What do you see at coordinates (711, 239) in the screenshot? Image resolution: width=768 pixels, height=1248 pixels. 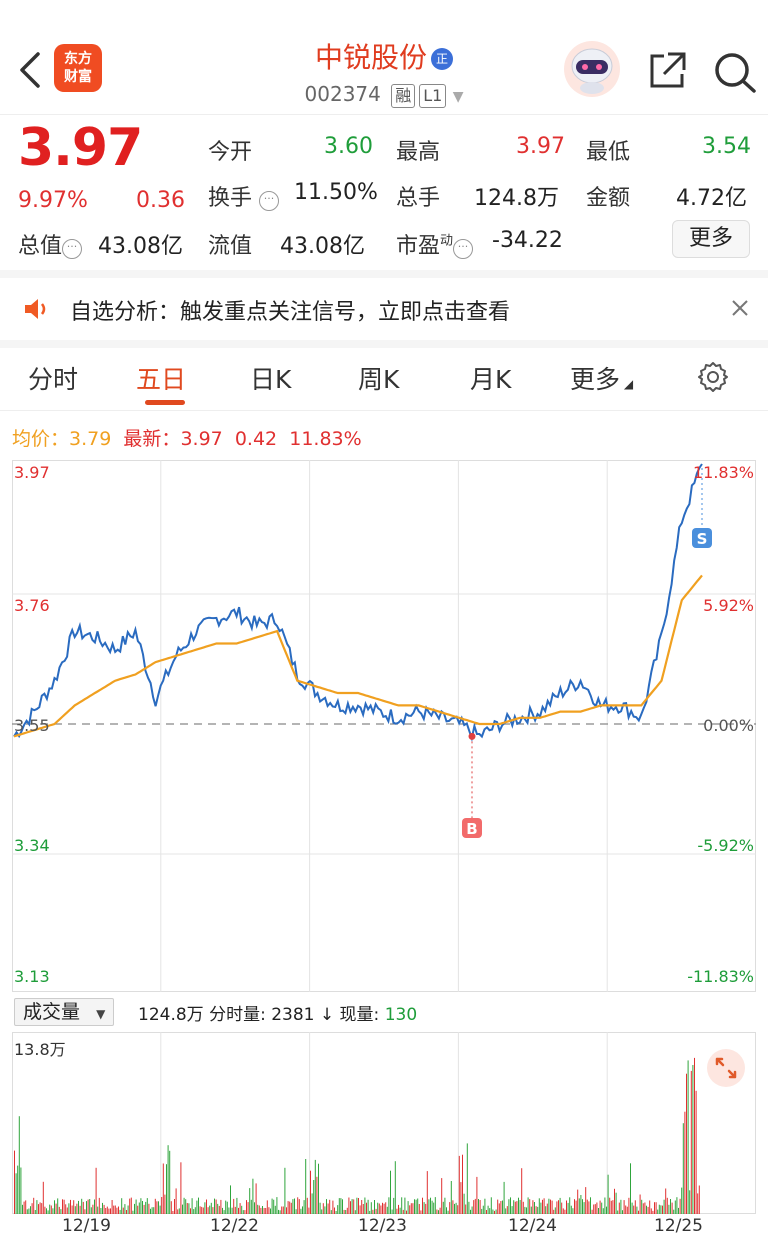 I see `more-button: 更多` at bounding box center [711, 239].